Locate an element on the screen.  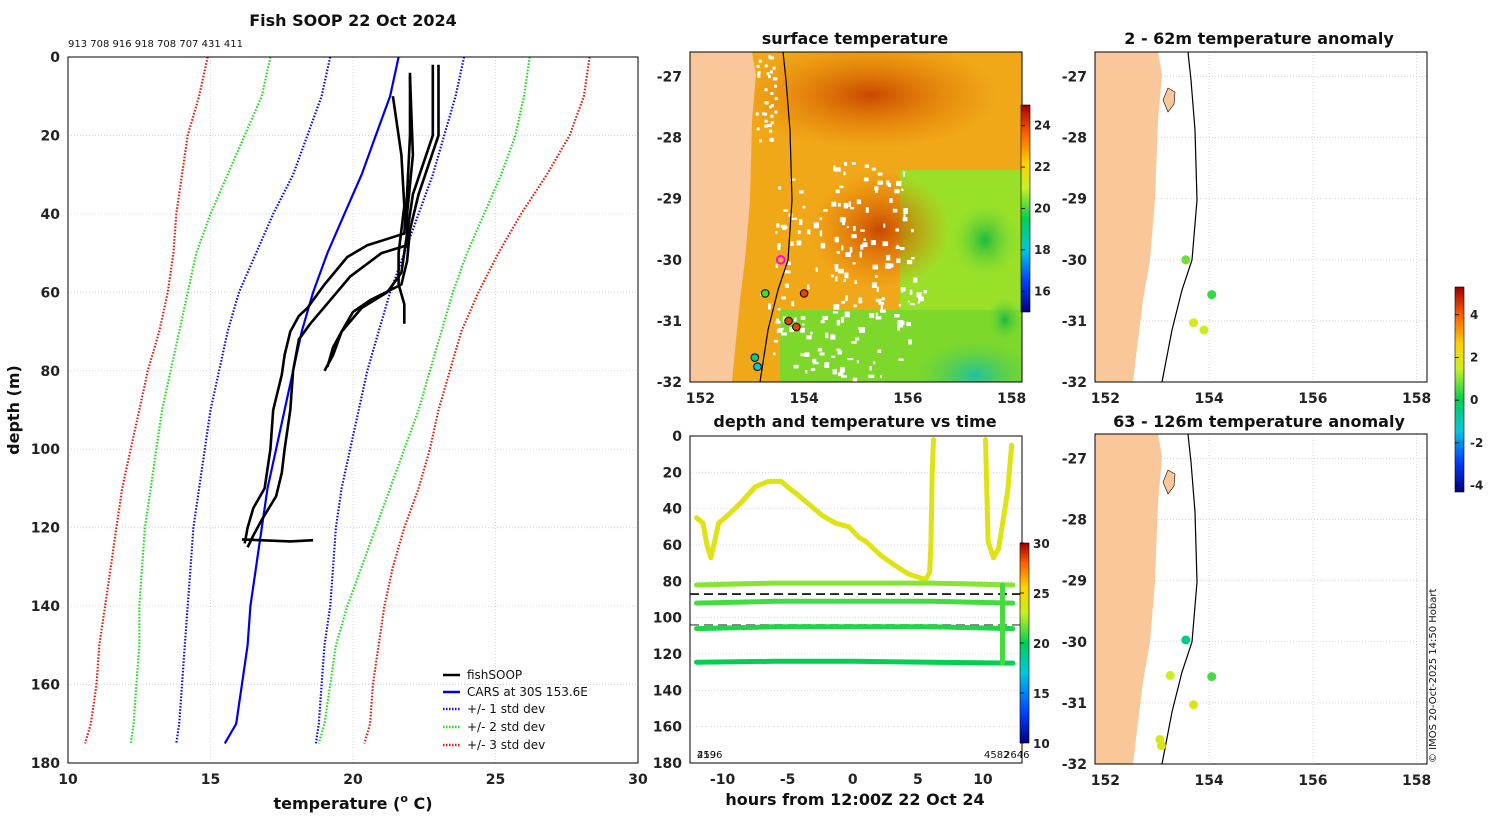
anom1-ytick-label: -32 is located at coordinates (1074, 383).